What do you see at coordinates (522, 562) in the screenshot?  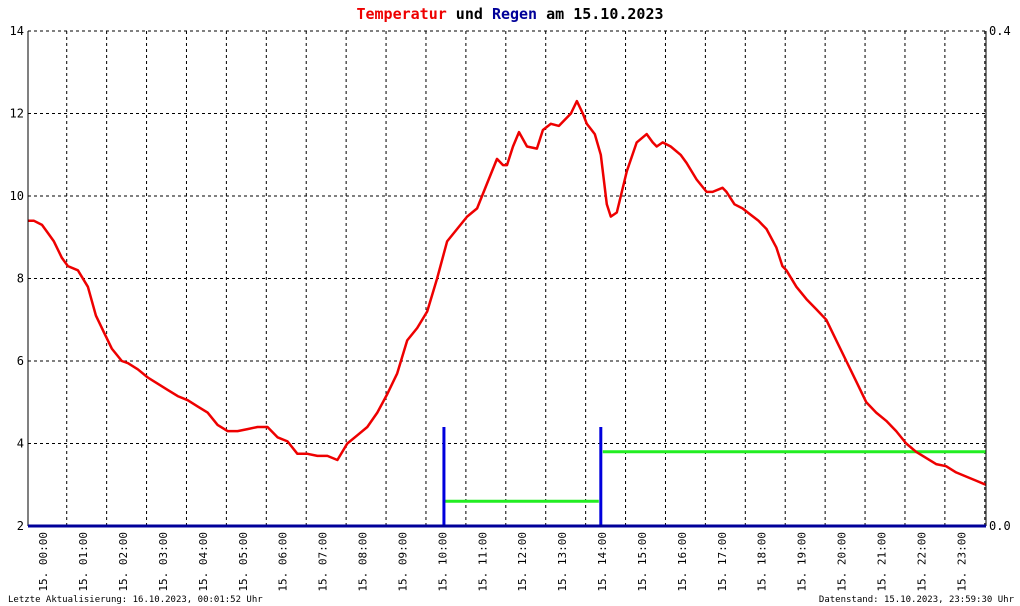 I see `x-tick-label: 15. 12:00` at bounding box center [522, 562].